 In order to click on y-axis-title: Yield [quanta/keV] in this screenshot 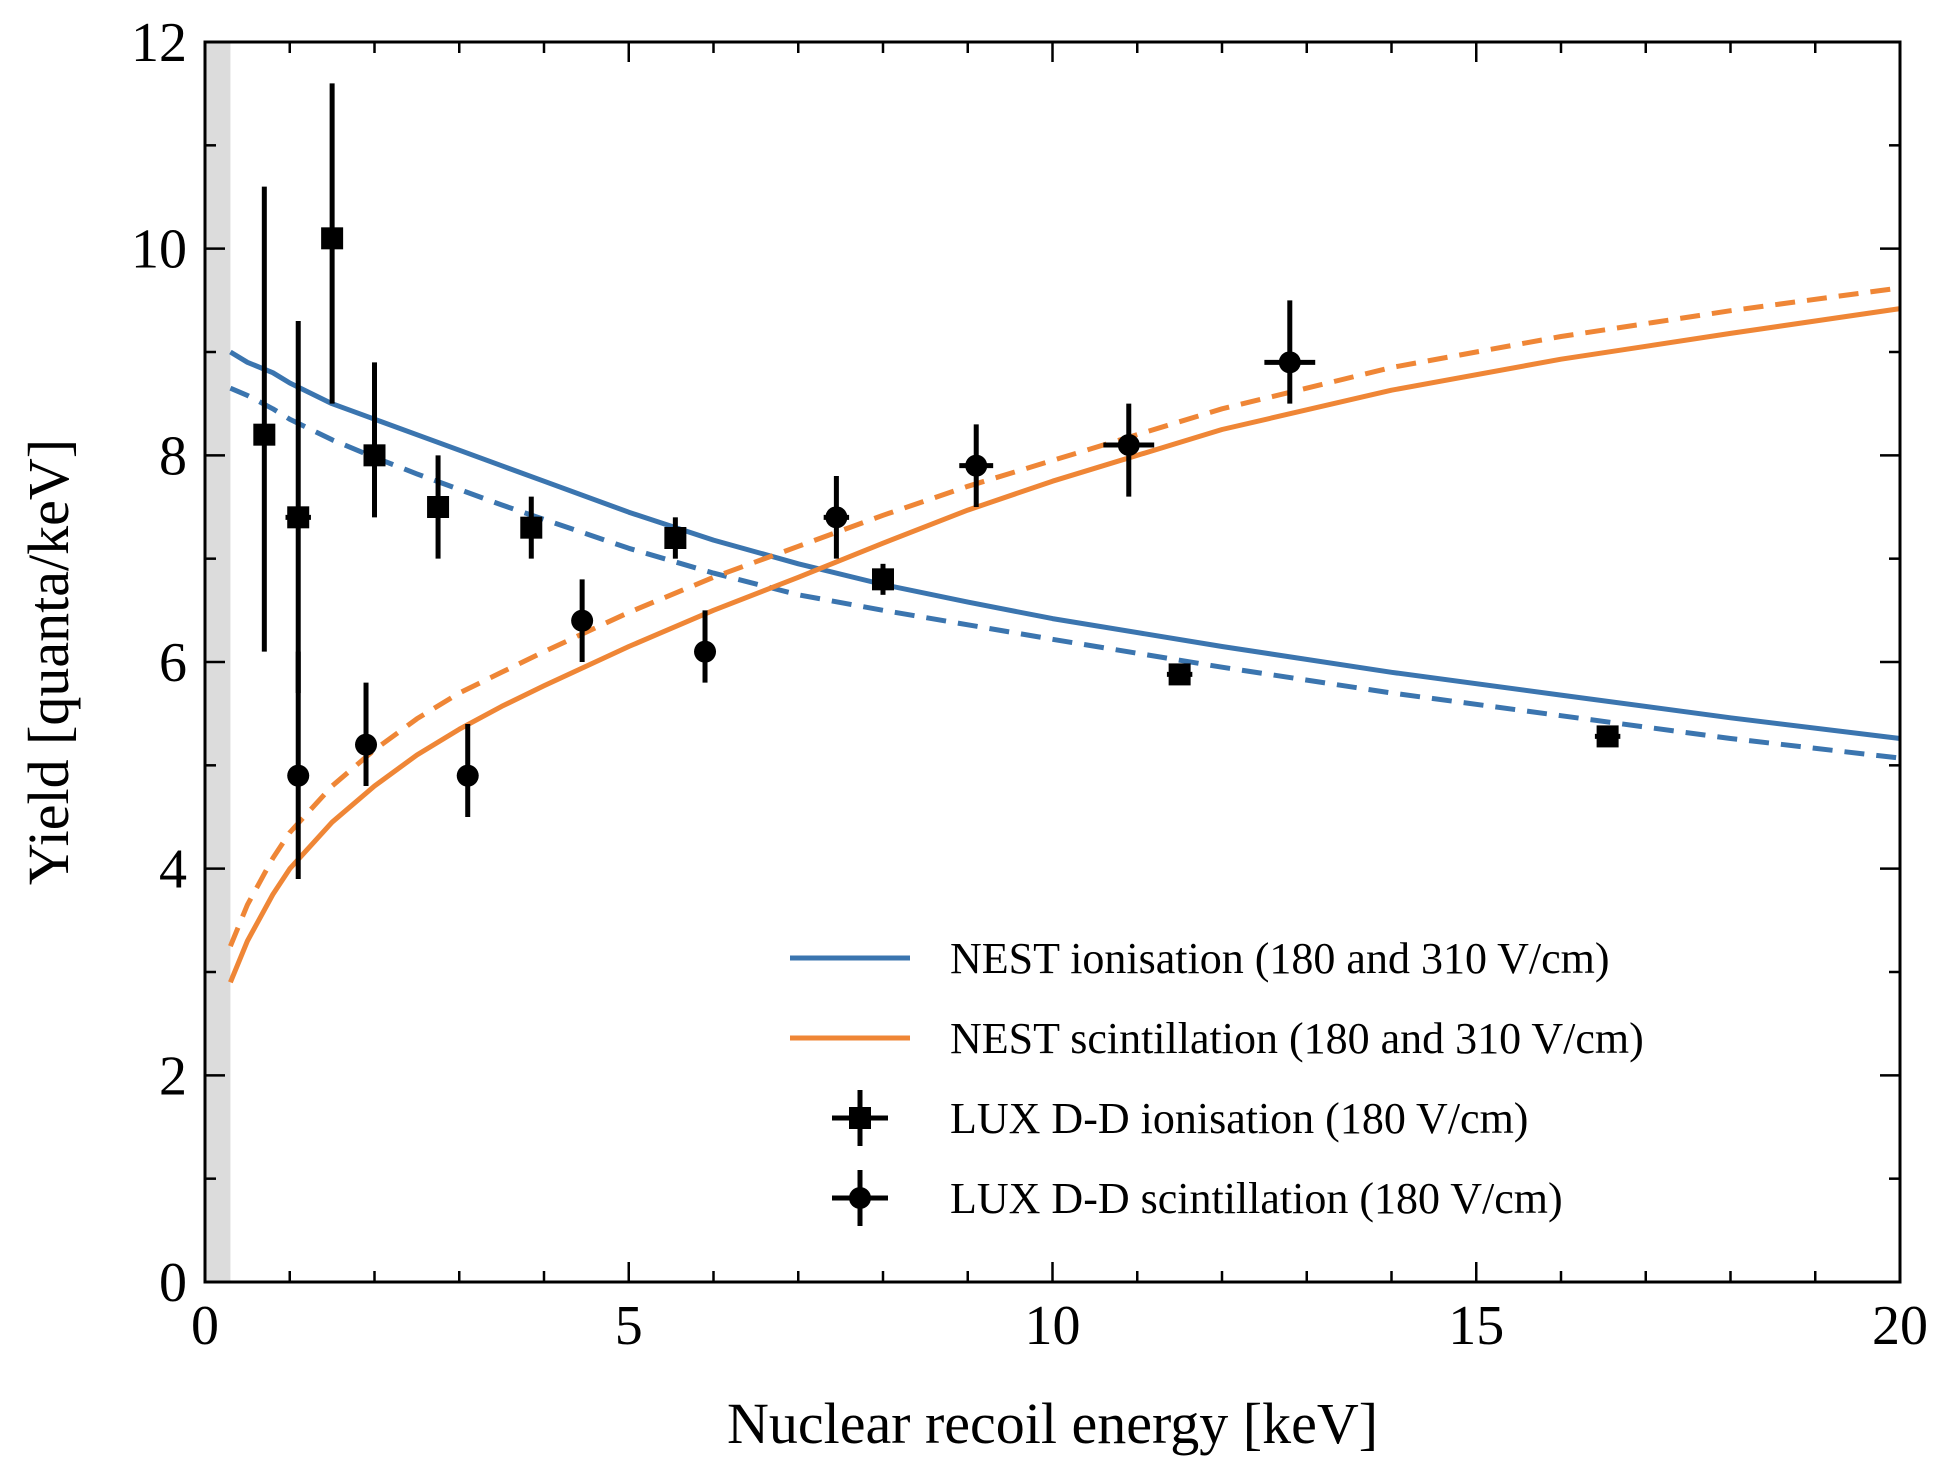, I will do `click(48, 662)`.